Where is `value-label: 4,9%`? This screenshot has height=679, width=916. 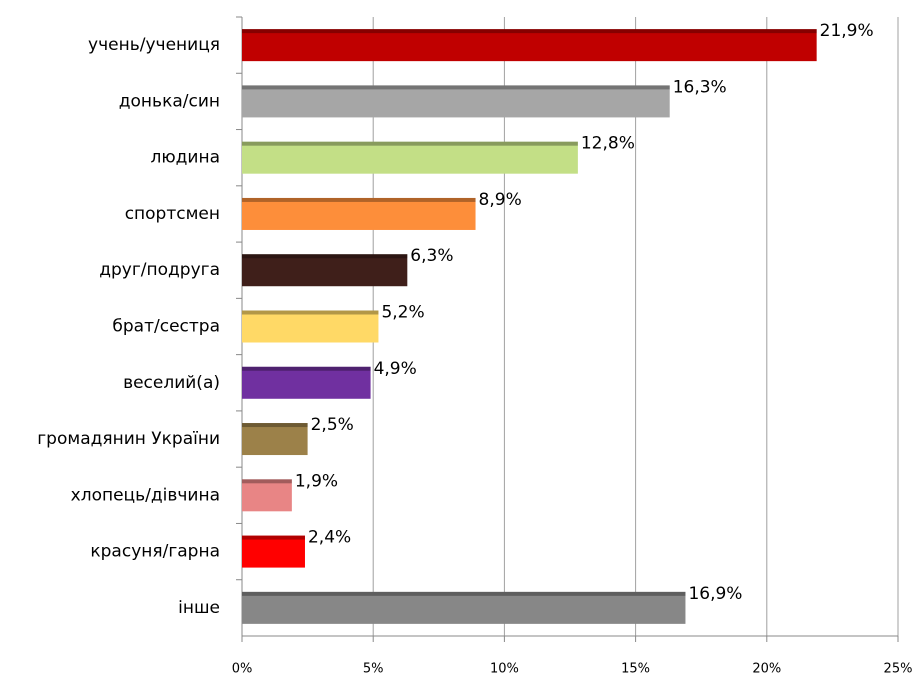 value-label: 4,9% is located at coordinates (395, 369).